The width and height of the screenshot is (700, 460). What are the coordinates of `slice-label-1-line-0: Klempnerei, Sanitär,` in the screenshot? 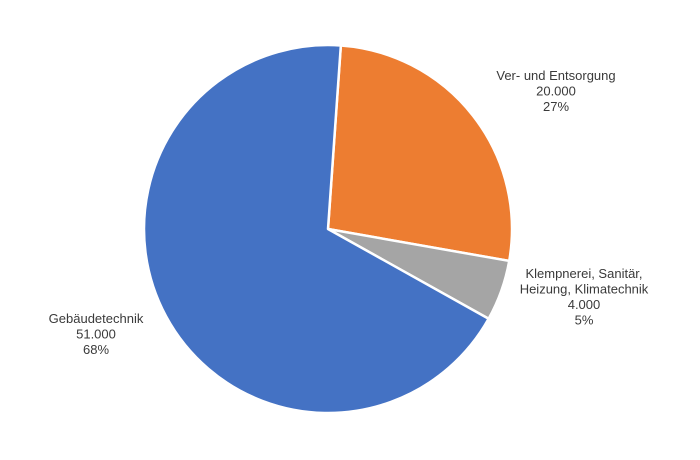 It's located at (583, 273).